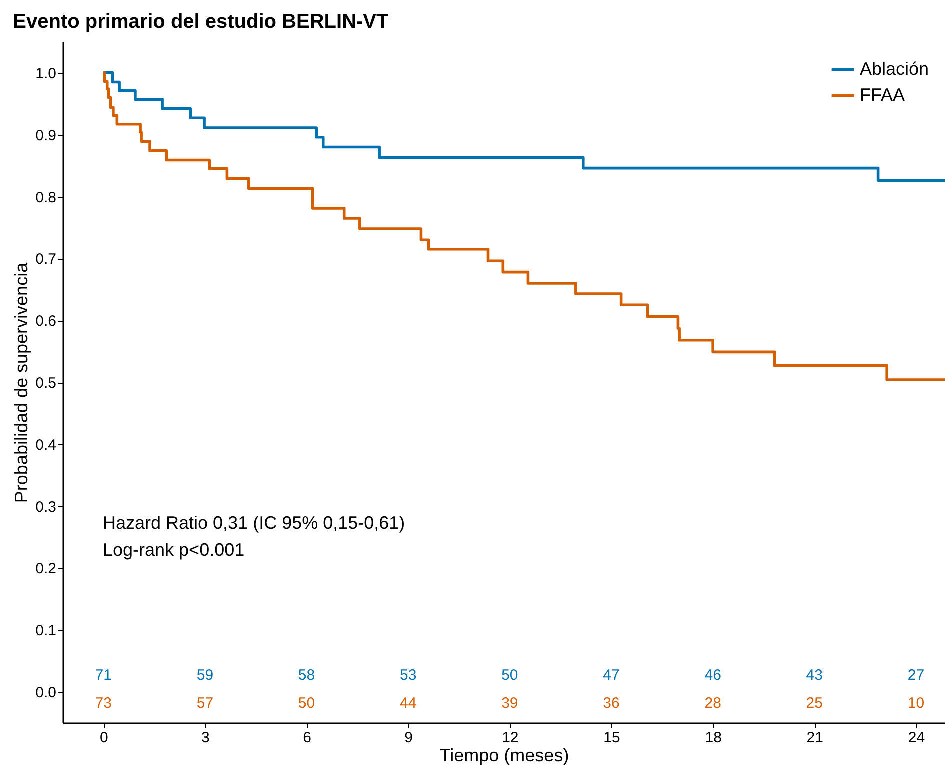  Describe the element at coordinates (510, 703) in the screenshot. I see `annotation: 39` at that location.